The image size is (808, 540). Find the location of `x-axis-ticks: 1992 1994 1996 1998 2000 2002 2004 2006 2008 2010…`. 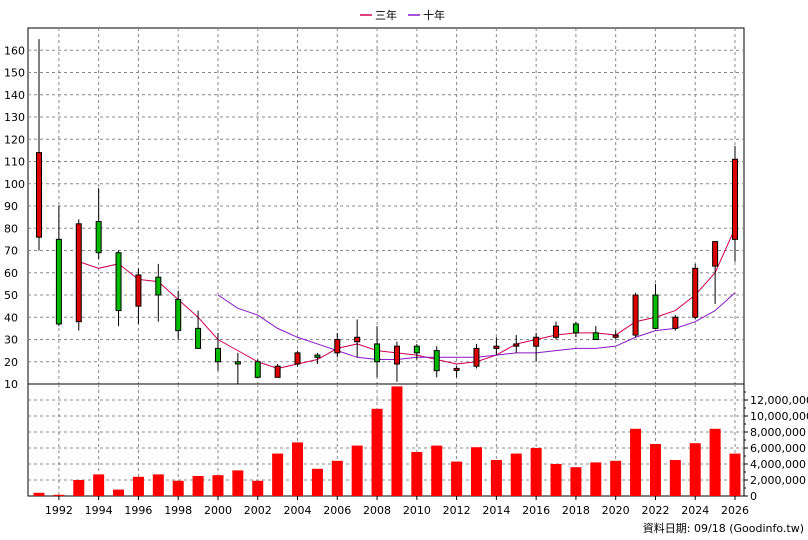

x-axis-ticks: 1992 1994 1996 1998 2000 2002 2004 2006 2008 2010… is located at coordinates (397, 506).